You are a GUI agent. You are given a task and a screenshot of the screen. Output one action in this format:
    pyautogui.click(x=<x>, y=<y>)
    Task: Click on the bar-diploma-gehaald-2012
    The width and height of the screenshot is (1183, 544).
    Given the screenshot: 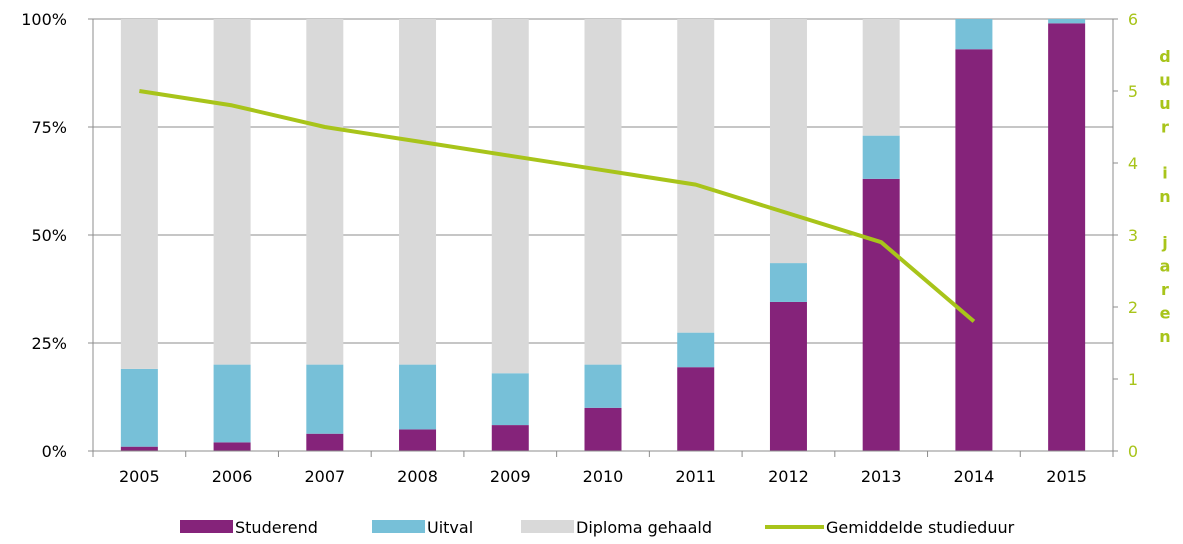 What is the action you would take?
    pyautogui.click(x=788, y=141)
    